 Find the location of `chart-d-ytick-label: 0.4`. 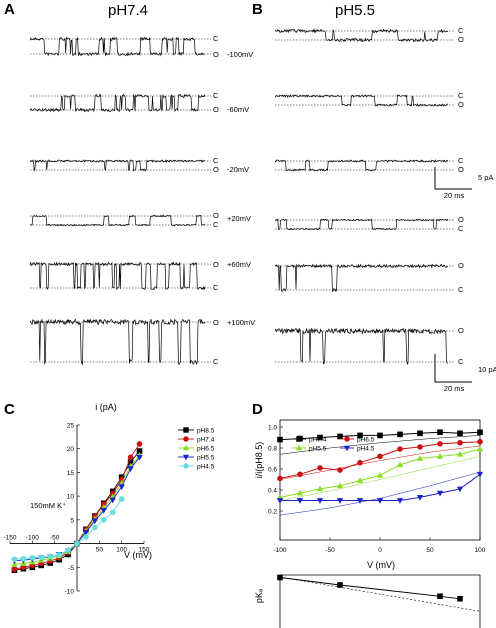

chart-d-ytick-label: 0.4 is located at coordinates (272, 491).